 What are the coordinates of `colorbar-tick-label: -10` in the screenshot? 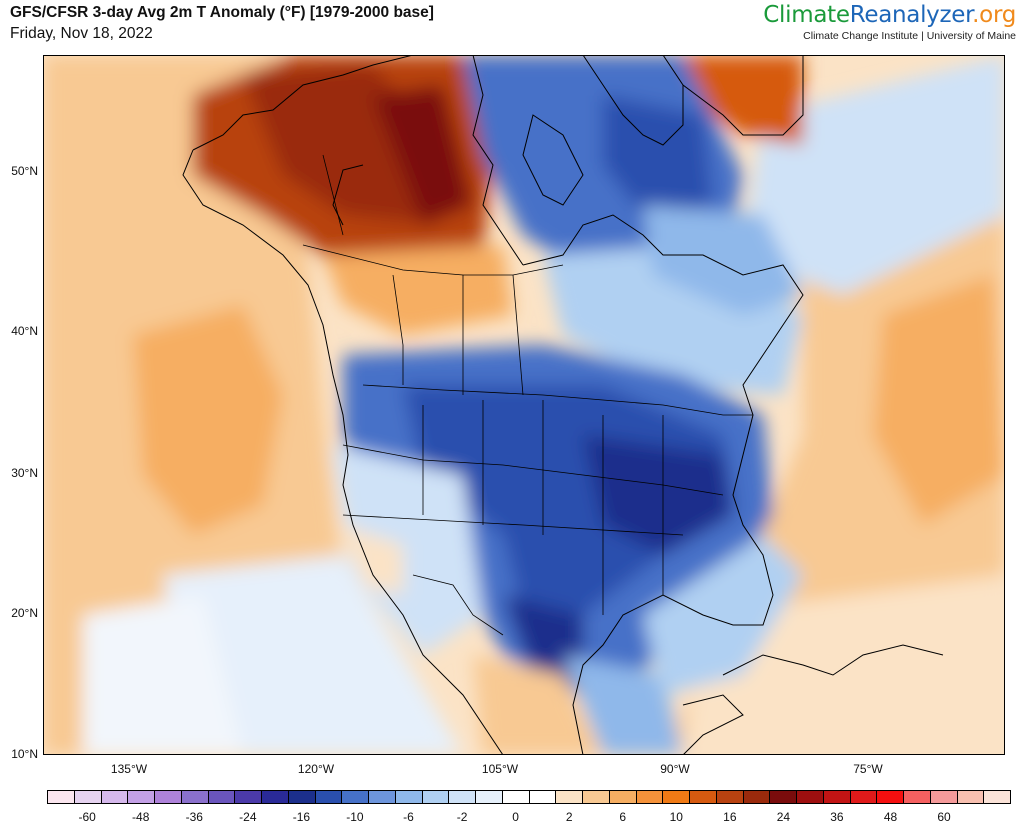 It's located at (355, 817).